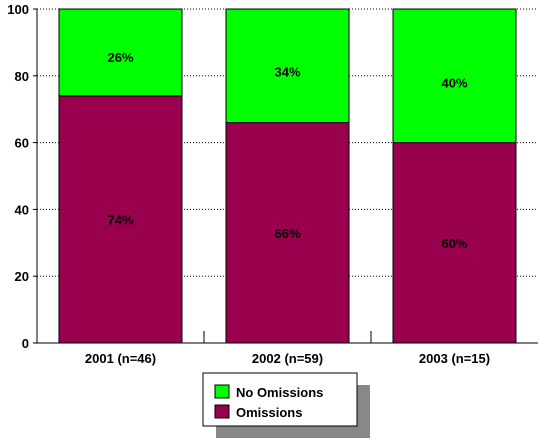  Describe the element at coordinates (454, 358) in the screenshot. I see `x-category-label: 2003 (n=15)` at that location.